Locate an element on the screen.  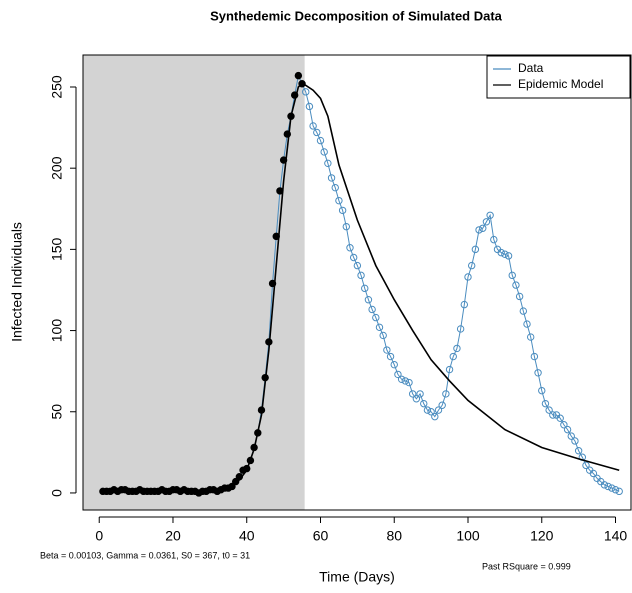
x-tick-label: 40 is located at coordinates (247, 536).